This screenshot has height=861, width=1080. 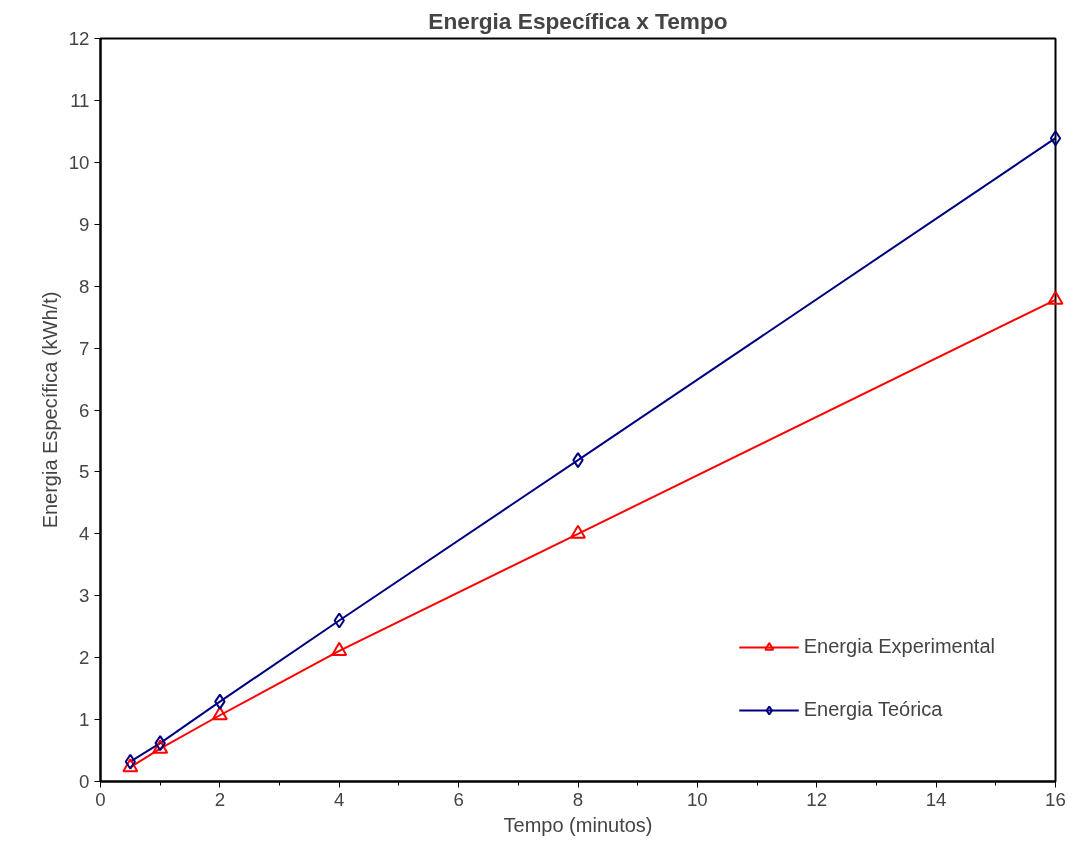 I want to click on y-tick-label: 10, so click(x=79, y=162).